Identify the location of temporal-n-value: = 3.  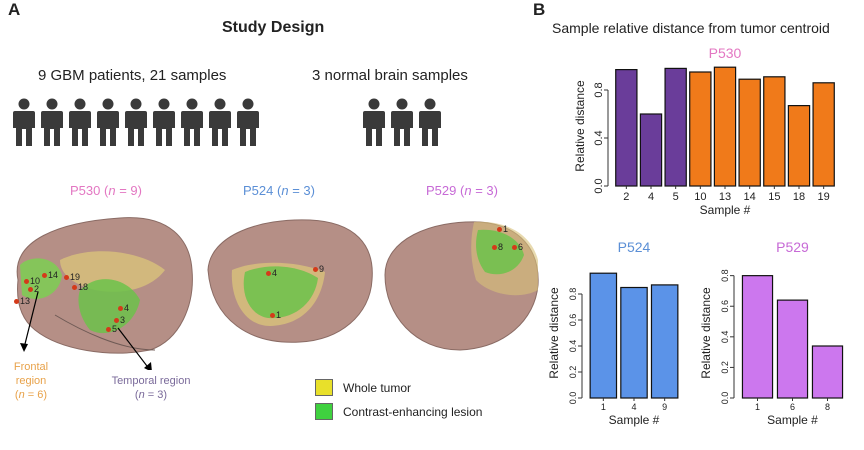
(155, 395).